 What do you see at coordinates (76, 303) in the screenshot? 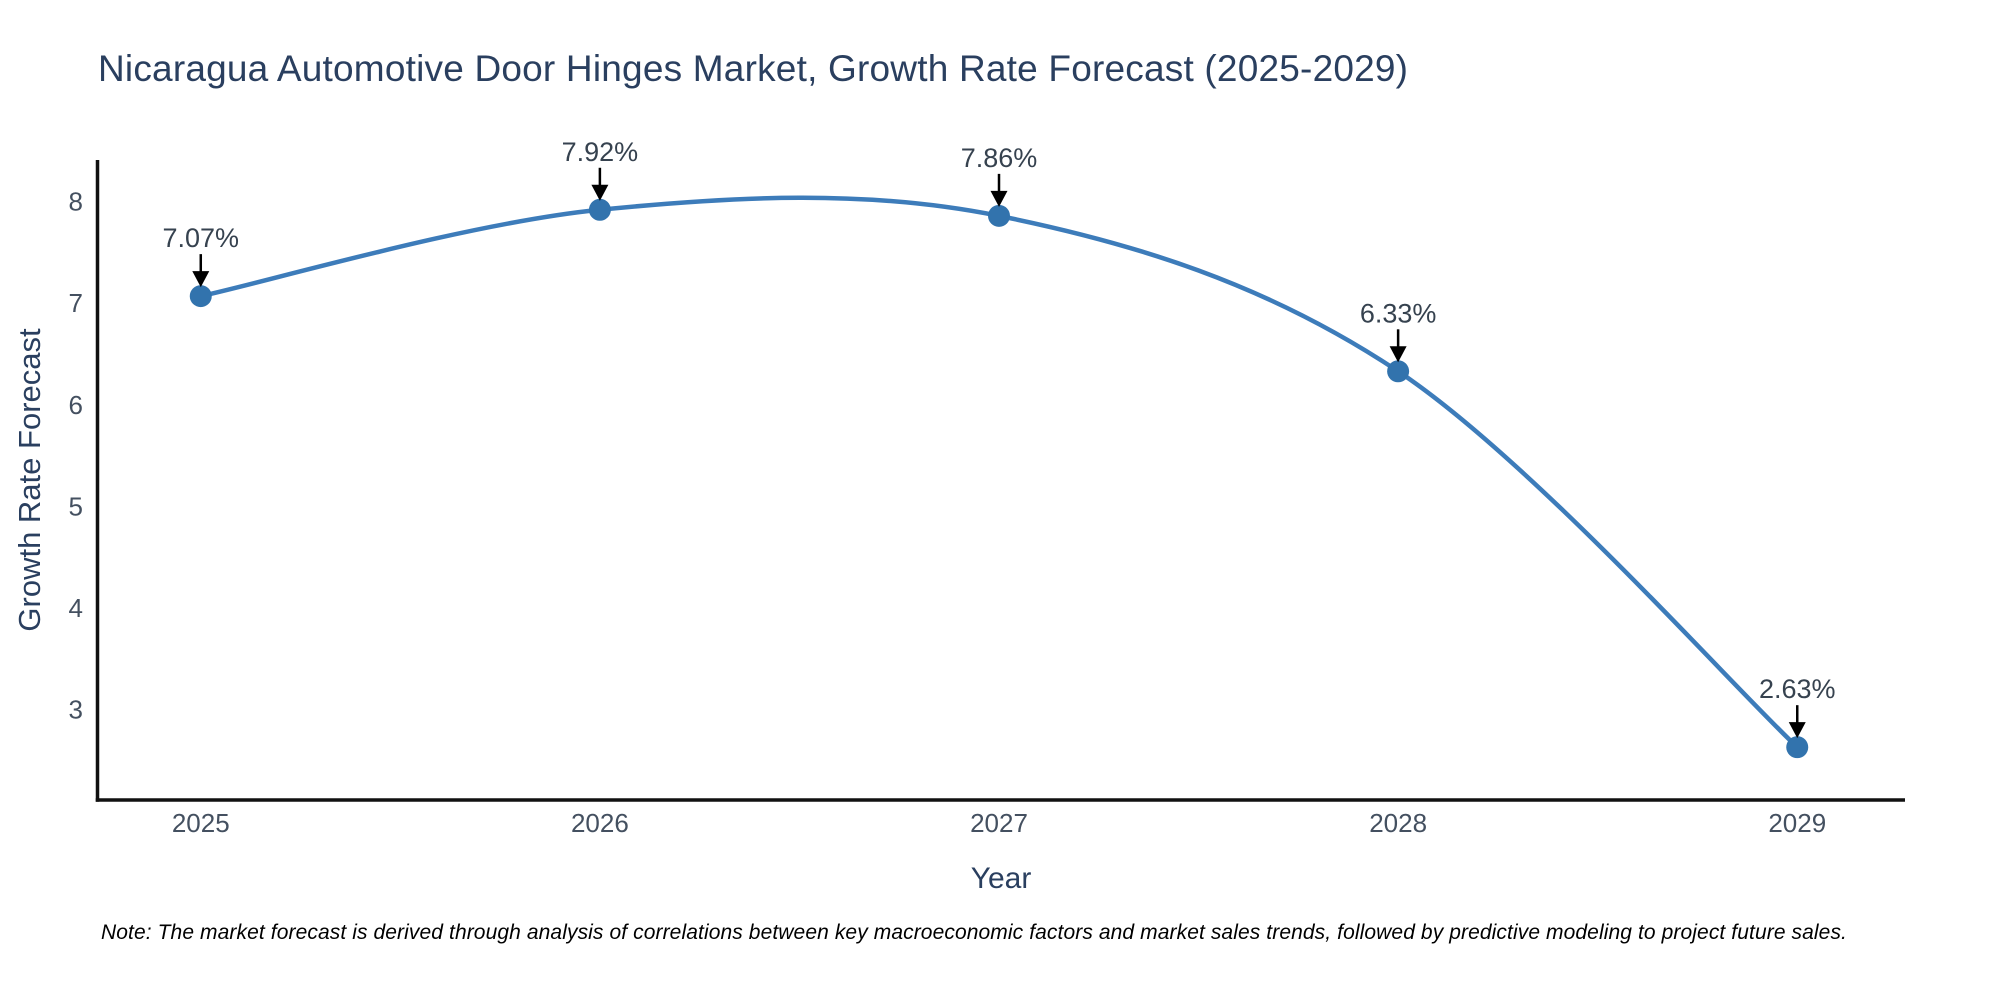
I see `y-tick-label: 7` at bounding box center [76, 303].